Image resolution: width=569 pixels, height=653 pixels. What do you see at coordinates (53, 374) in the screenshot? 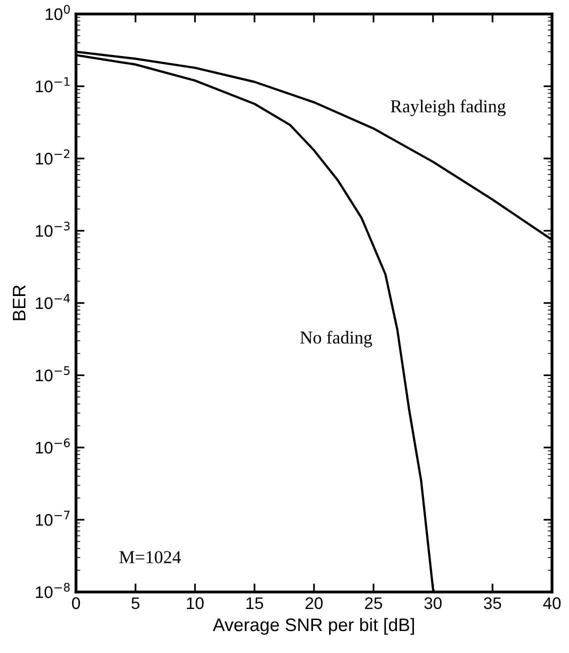
I see `y-tick-label: 10$^{−5}$` at bounding box center [53, 374].